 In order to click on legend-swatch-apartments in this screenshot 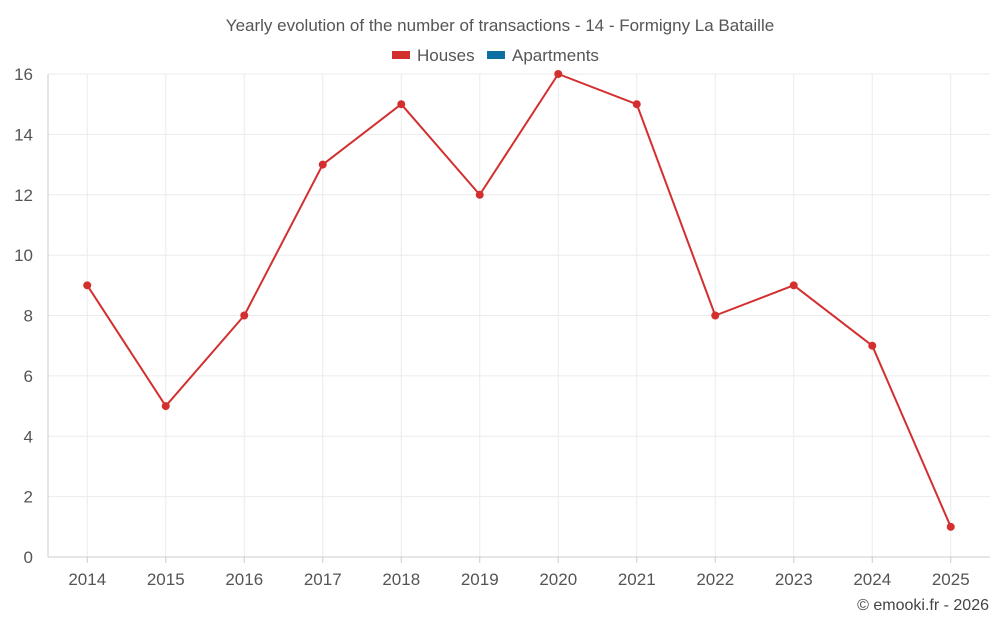, I will do `click(496, 55)`.